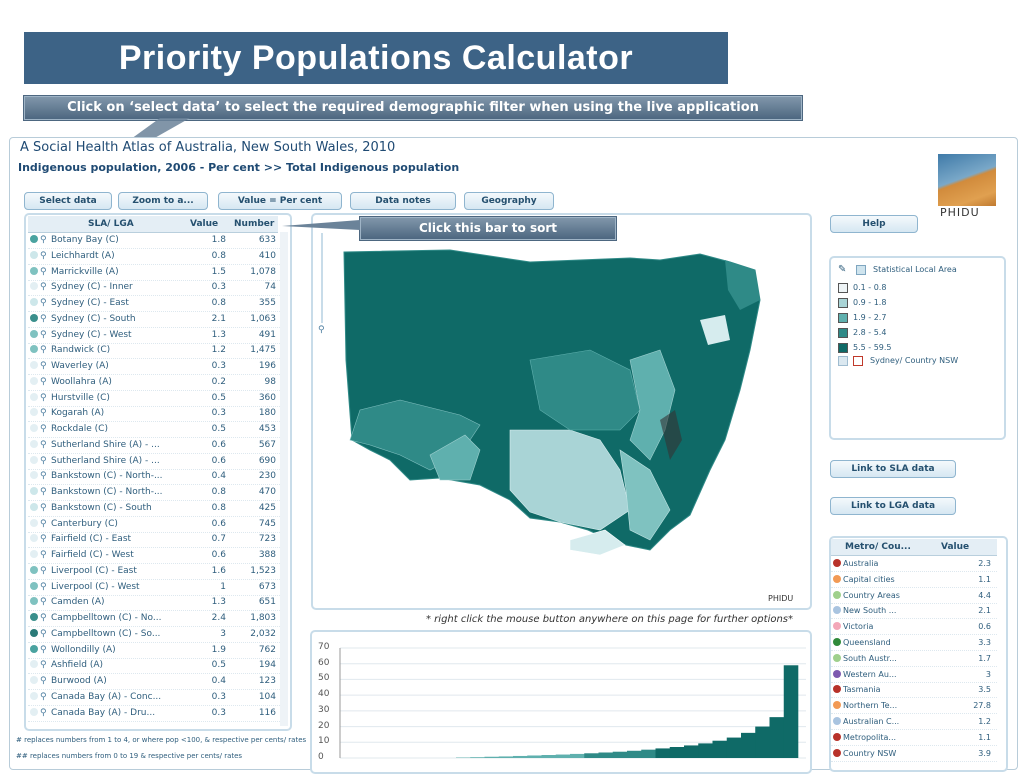 The width and height of the screenshot is (1024, 774). Describe the element at coordinates (914, 722) in the screenshot. I see `metro-row: Australian C...1.2` at that location.